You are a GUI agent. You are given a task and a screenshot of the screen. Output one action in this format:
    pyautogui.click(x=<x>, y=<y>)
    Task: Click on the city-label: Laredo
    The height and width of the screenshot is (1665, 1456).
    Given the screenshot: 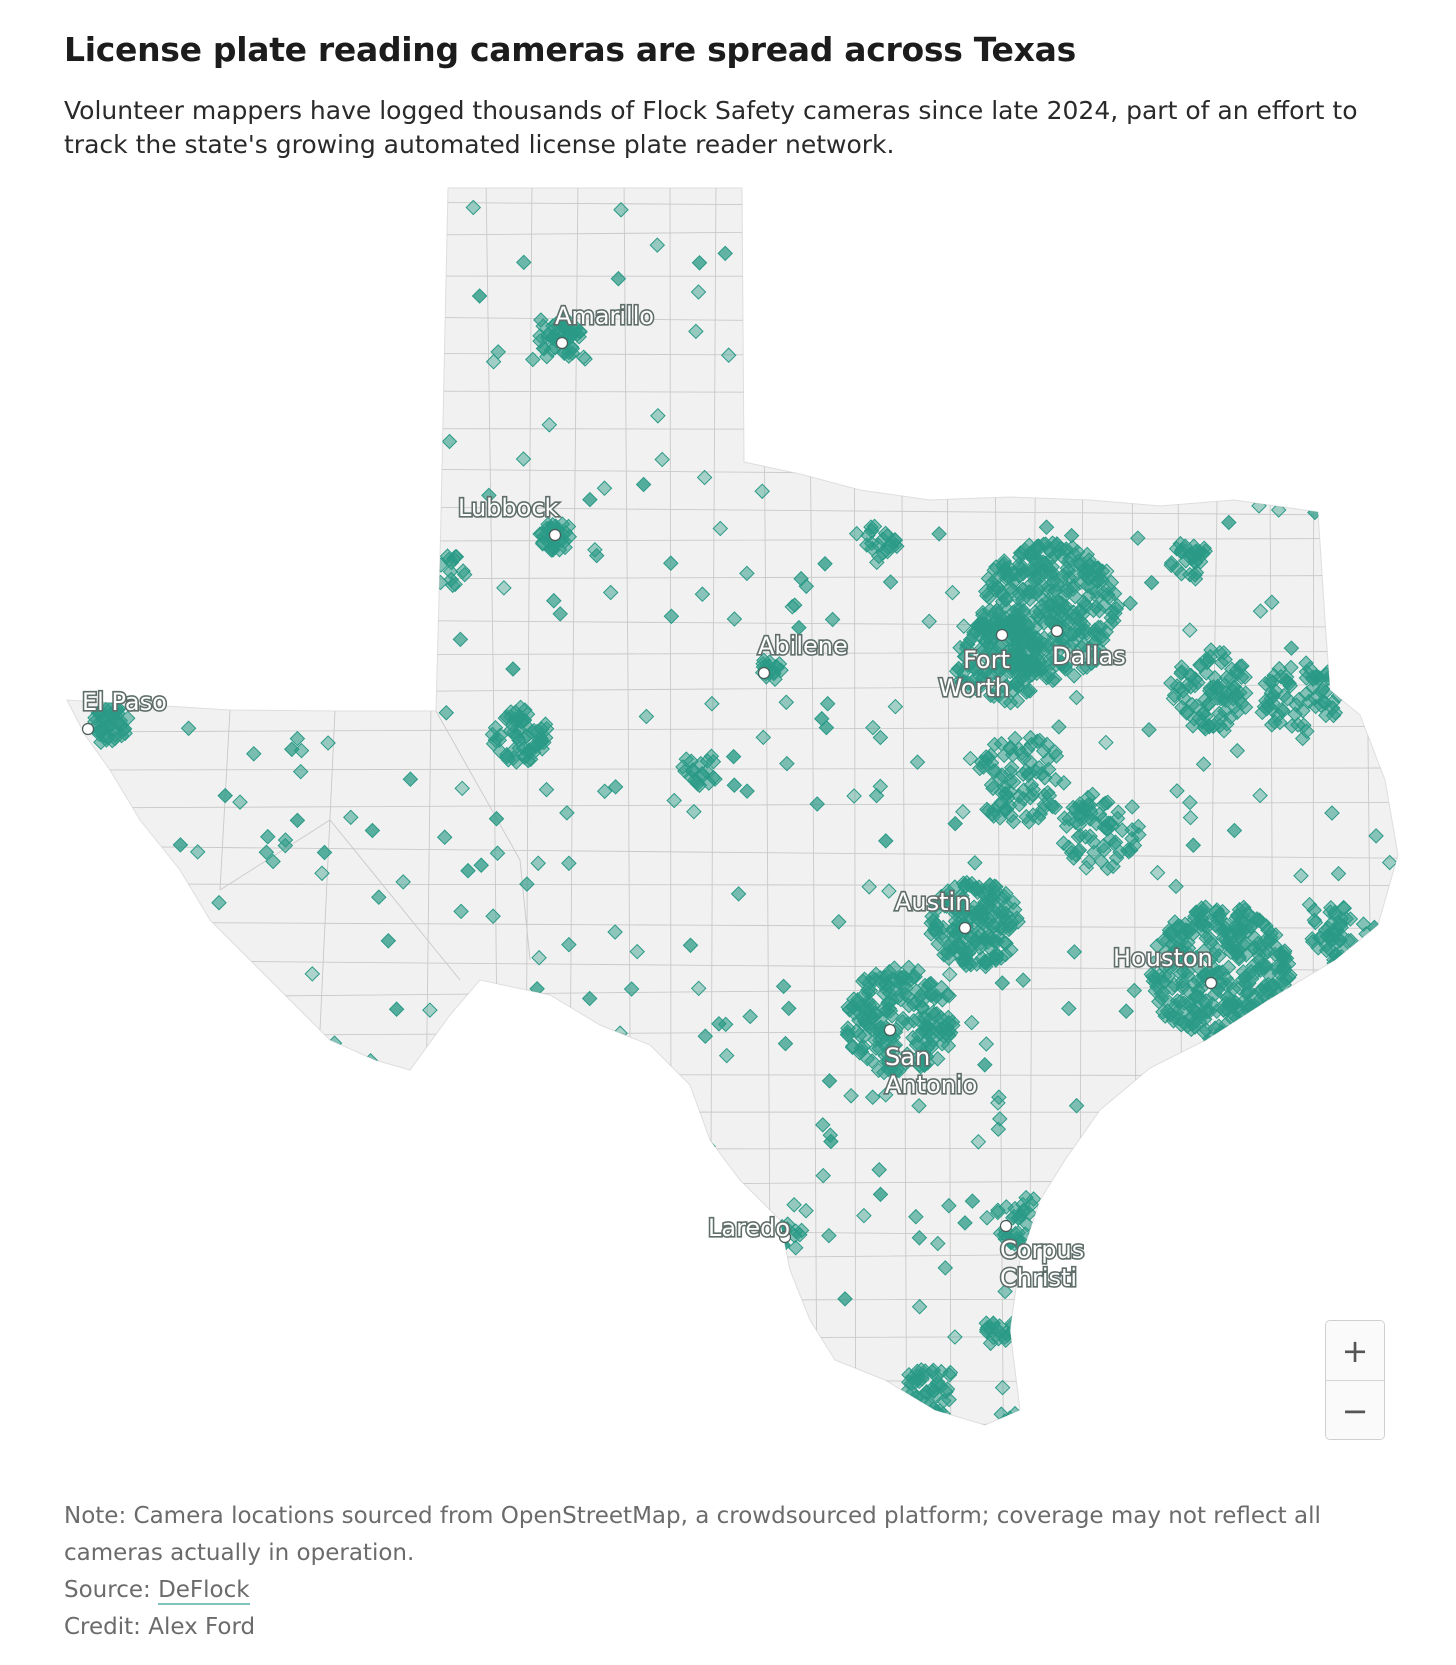 What is the action you would take?
    pyautogui.click(x=749, y=1228)
    